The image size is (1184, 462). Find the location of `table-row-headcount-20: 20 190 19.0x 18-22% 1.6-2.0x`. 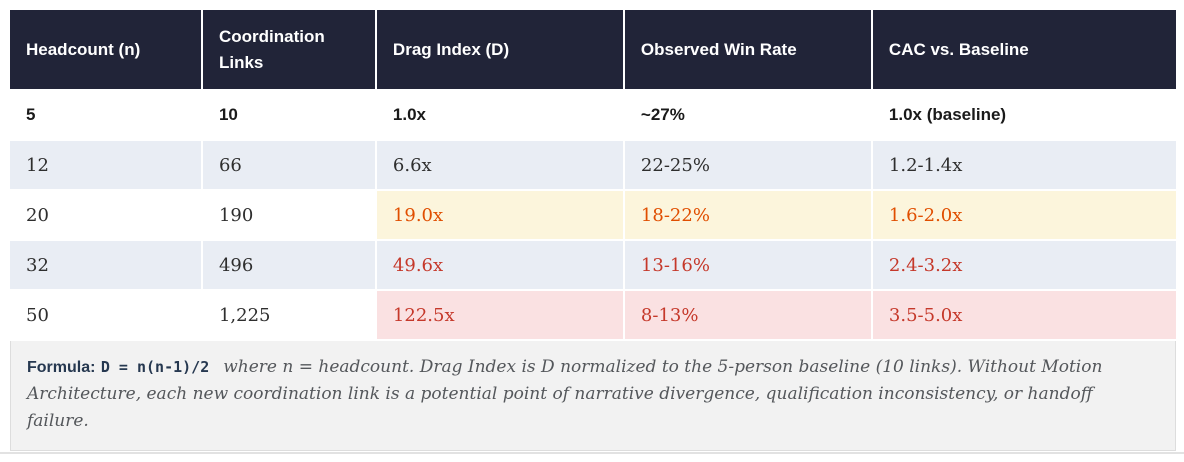

table-row-headcount-20: 20 190 19.0x 18-22% 1.6-2.0x is located at coordinates (593, 216).